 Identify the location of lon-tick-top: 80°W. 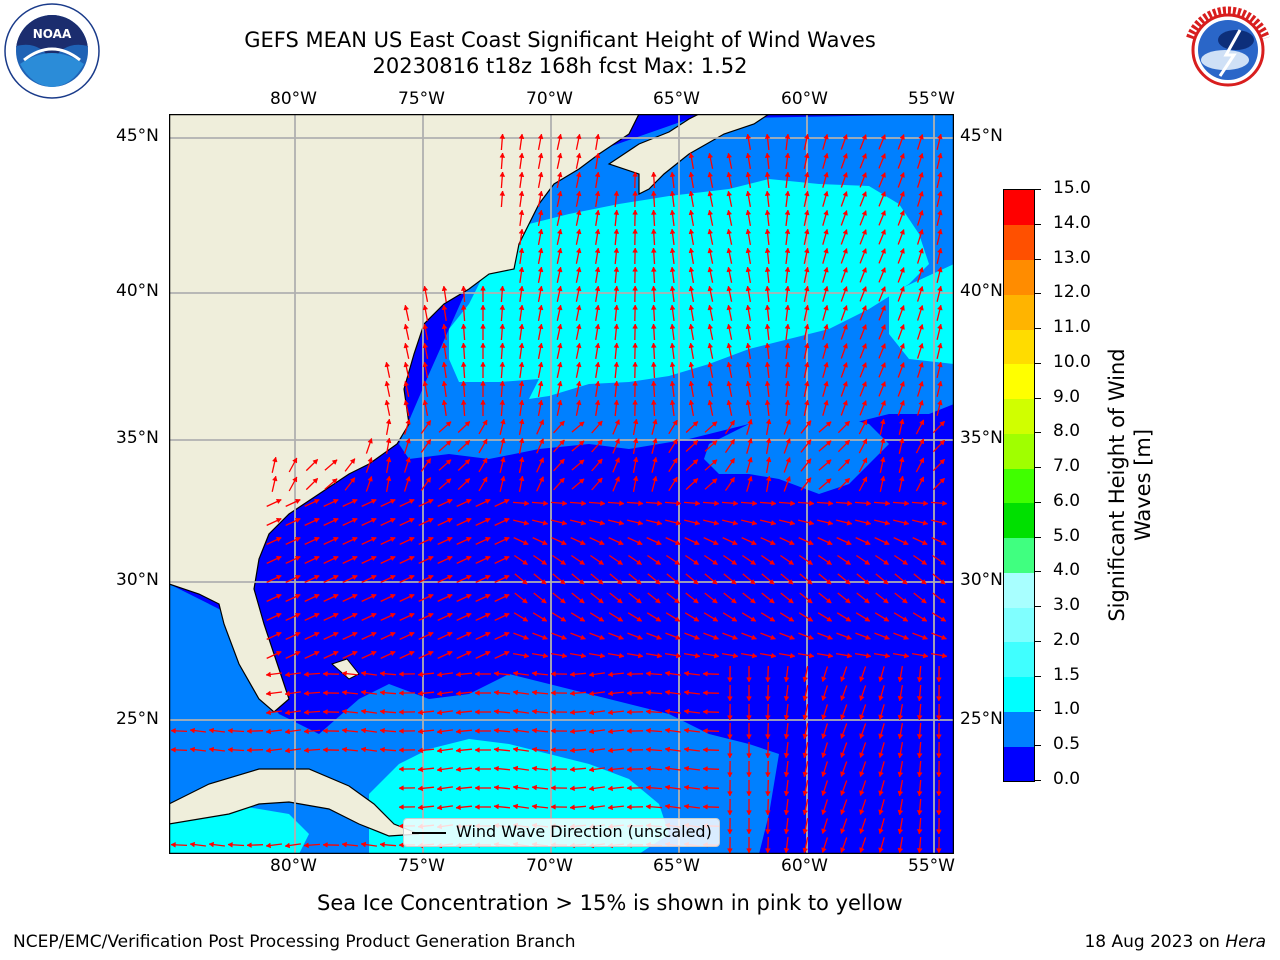
(293, 99).